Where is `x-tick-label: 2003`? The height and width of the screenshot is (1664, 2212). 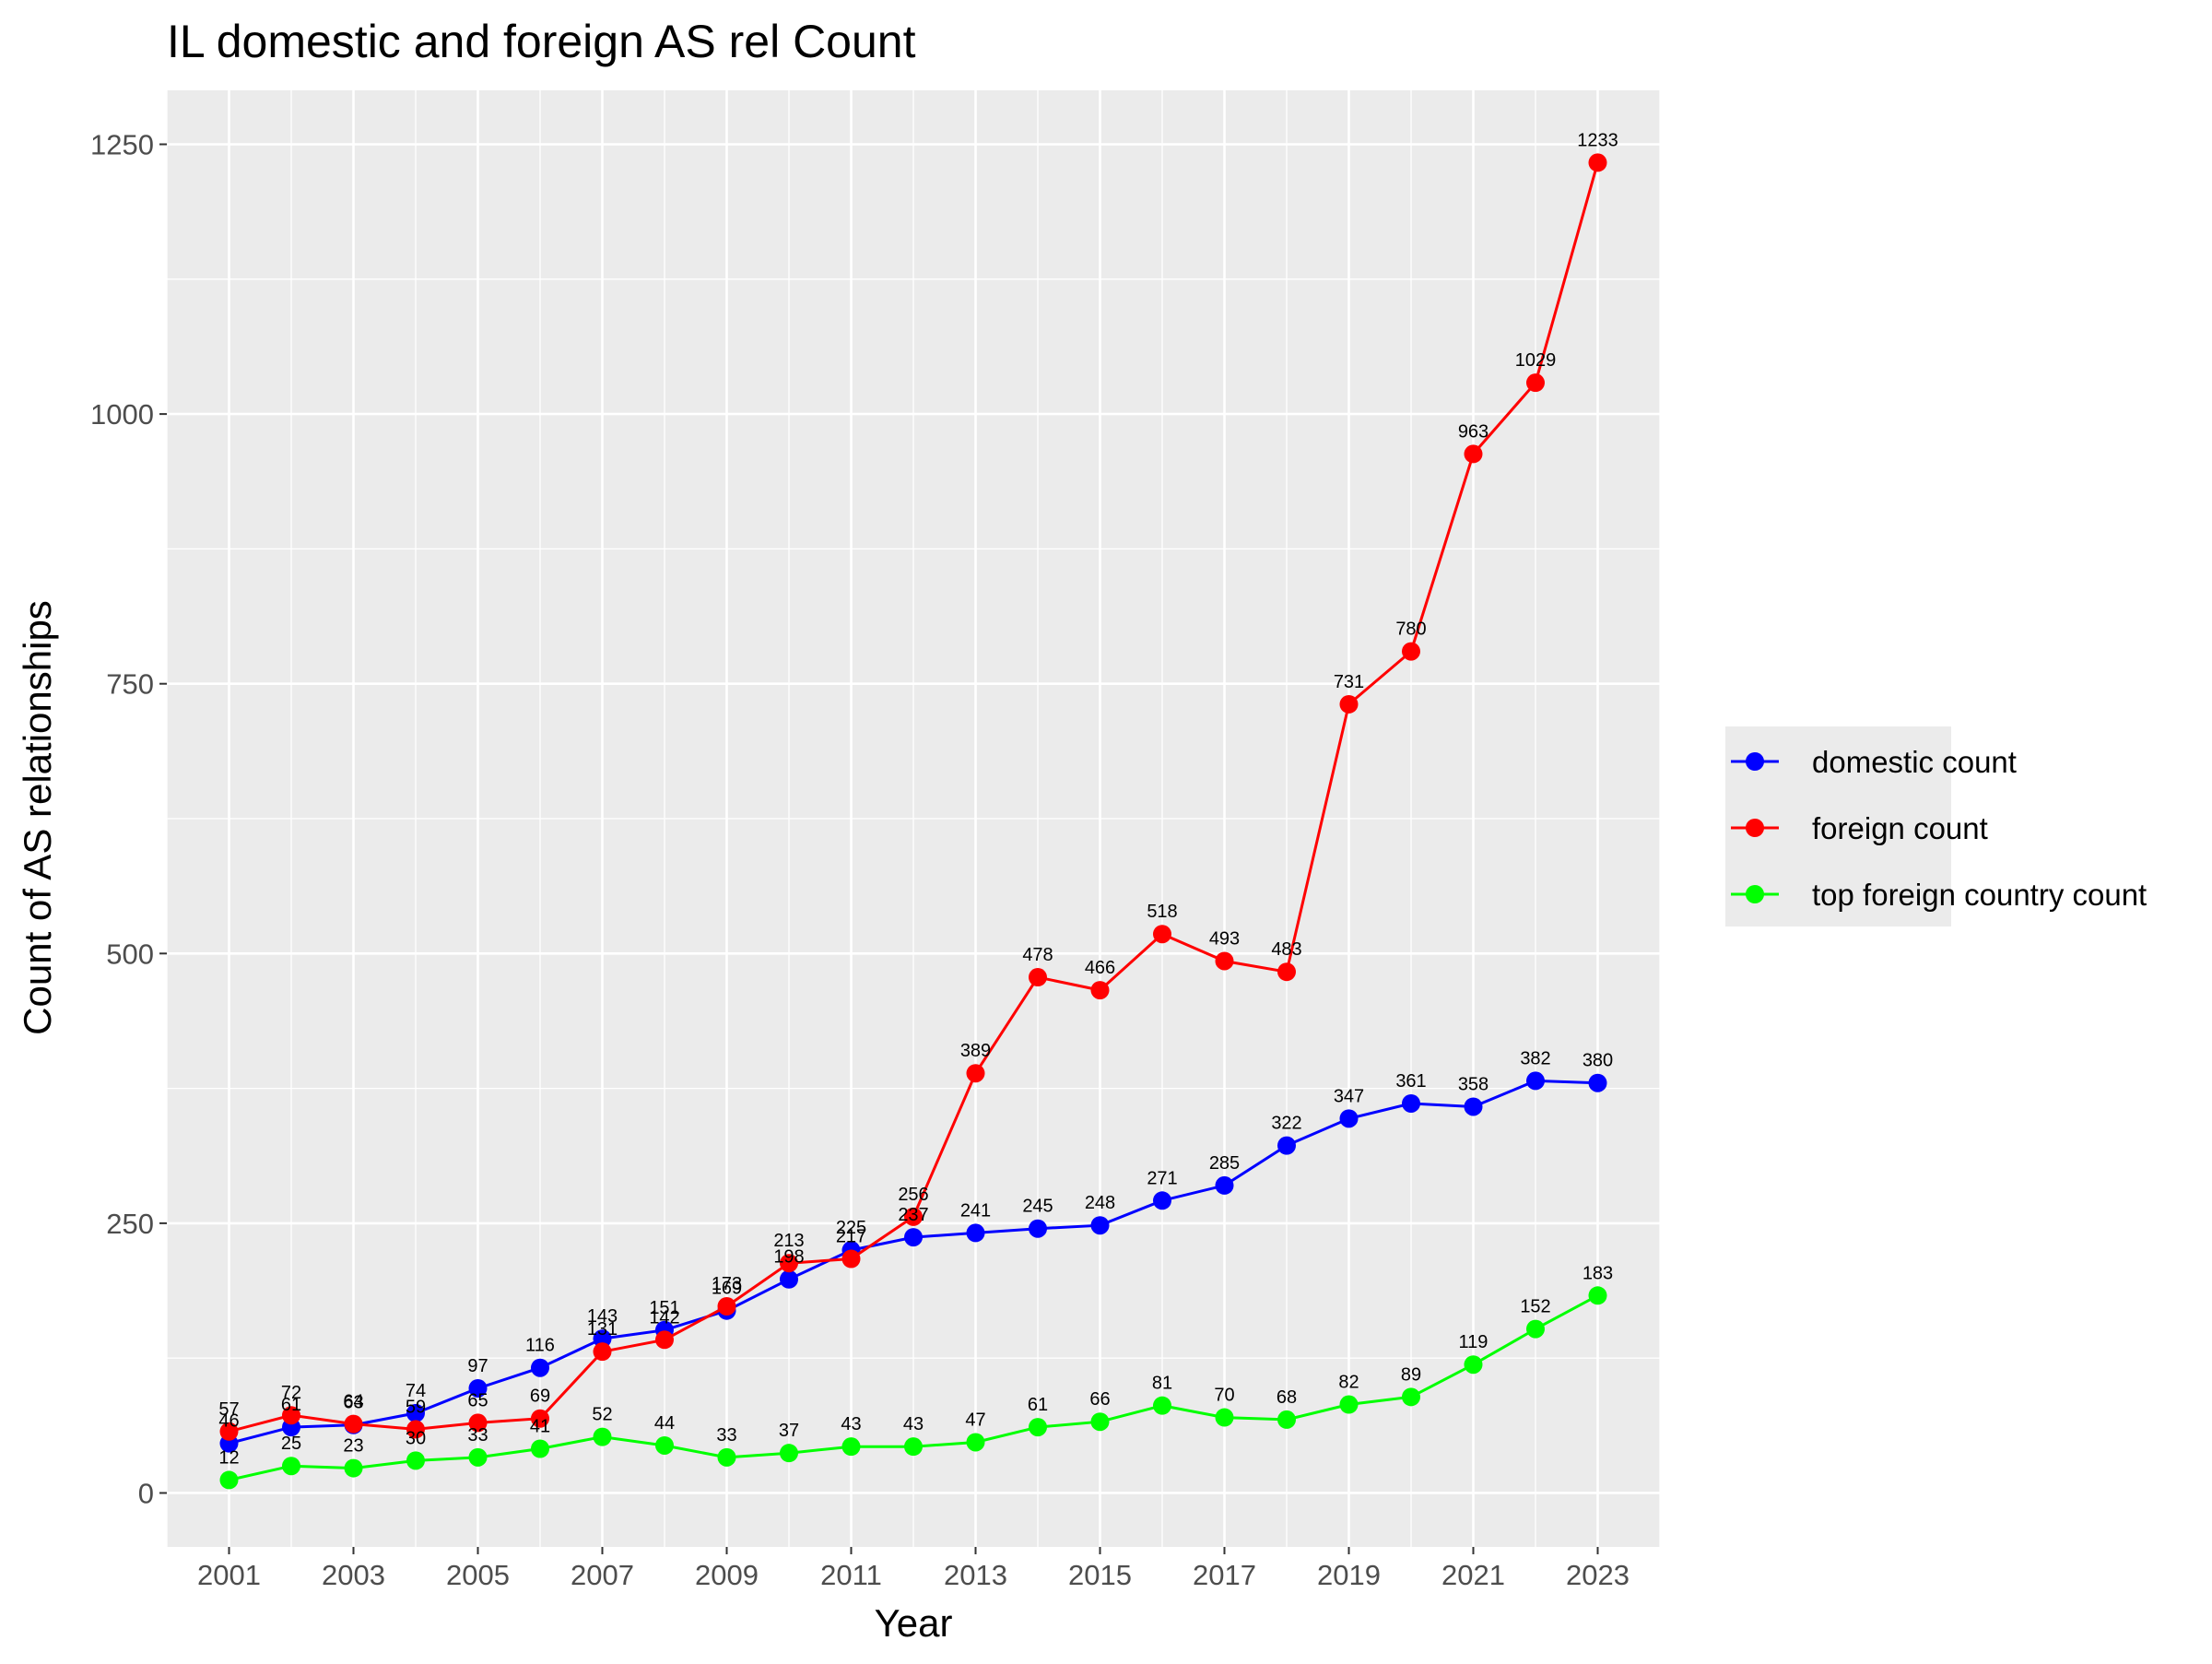 x-tick-label: 2003 is located at coordinates (353, 1575).